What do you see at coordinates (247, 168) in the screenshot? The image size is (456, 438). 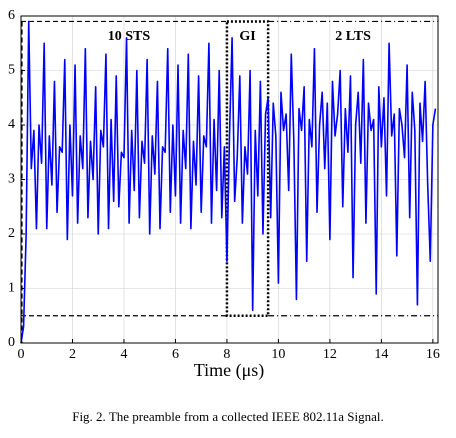 I see `gi-box` at bounding box center [247, 168].